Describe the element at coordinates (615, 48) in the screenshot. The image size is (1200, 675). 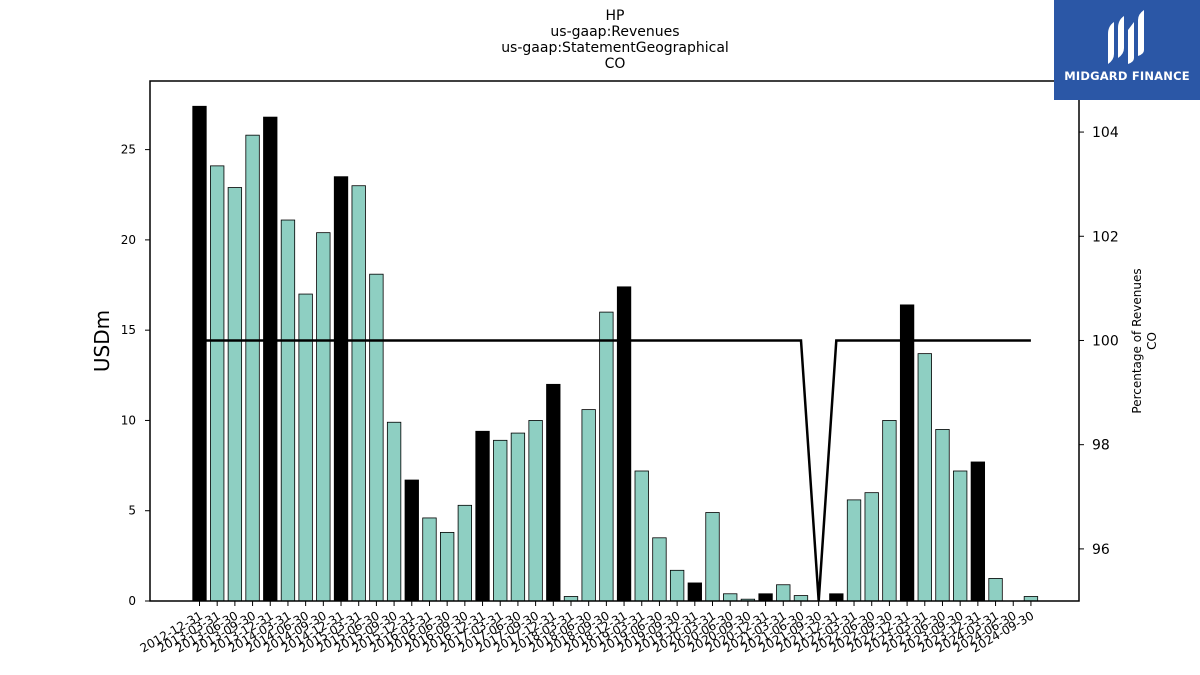
I see `title-line: us-gaap:StatementGeographical` at that location.